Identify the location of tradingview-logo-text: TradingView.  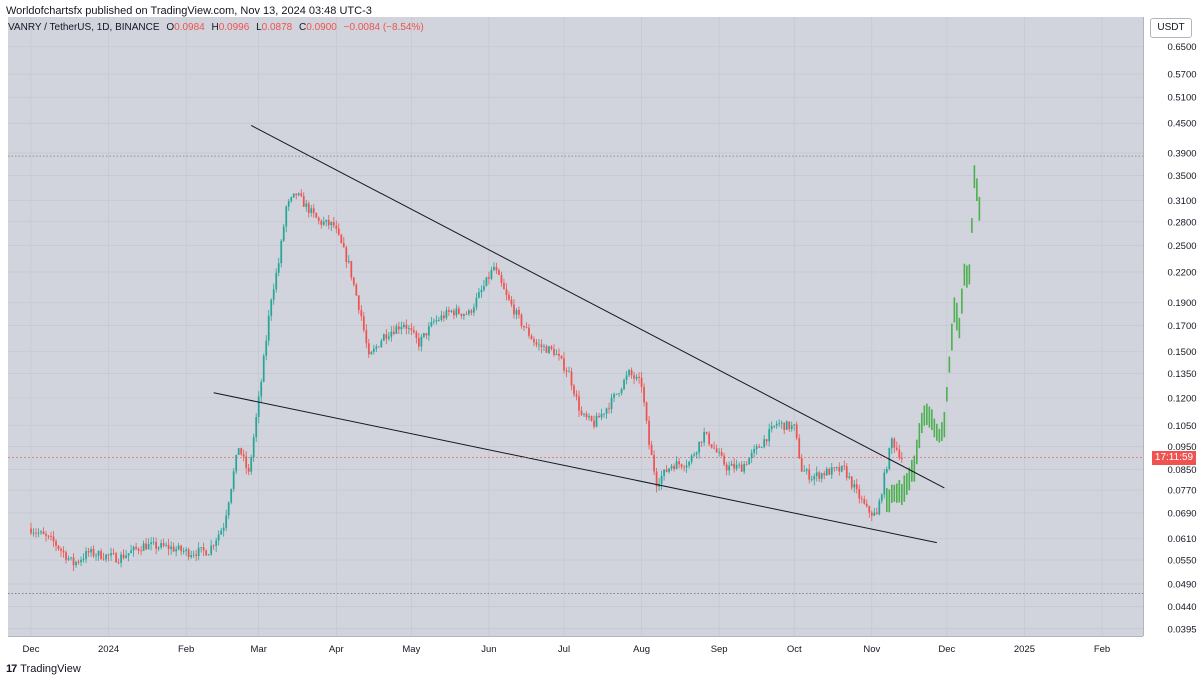
(50, 669).